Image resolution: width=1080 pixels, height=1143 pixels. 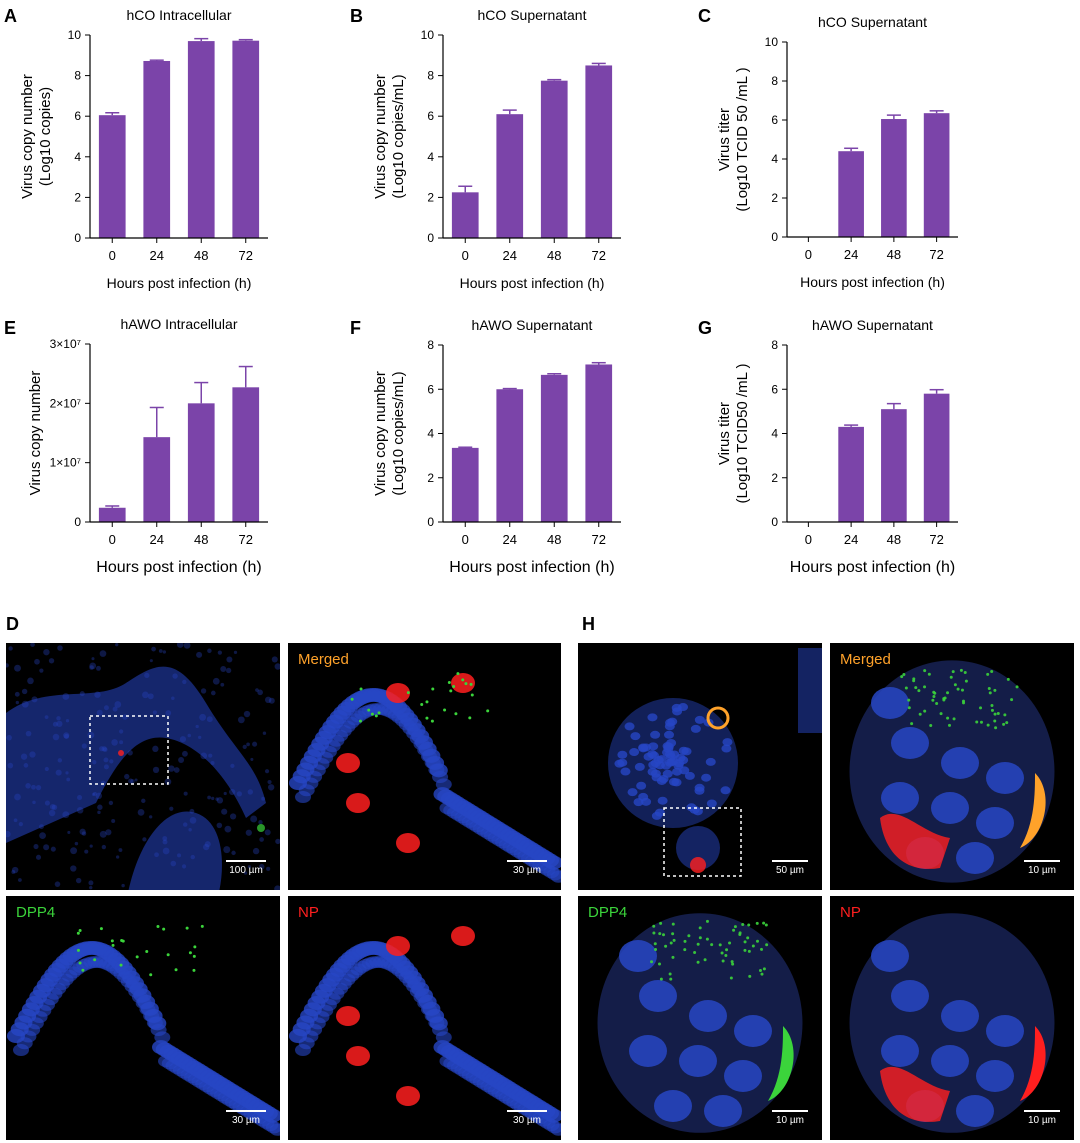 What do you see at coordinates (724, 139) in the screenshot?
I see `y-axis-label: Virus titer` at bounding box center [724, 139].